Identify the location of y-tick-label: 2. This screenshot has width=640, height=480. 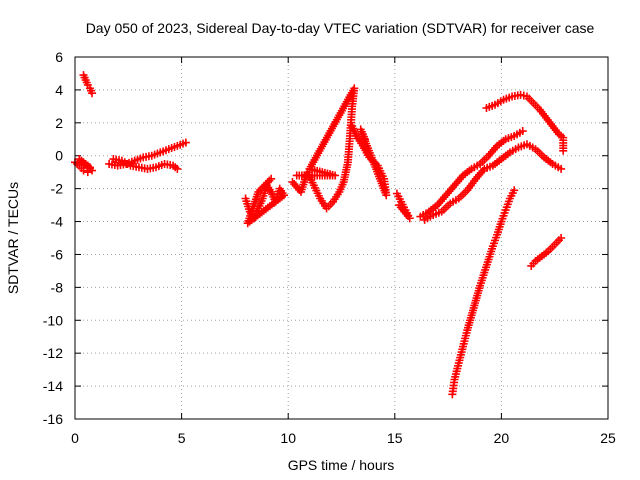
(59, 123).